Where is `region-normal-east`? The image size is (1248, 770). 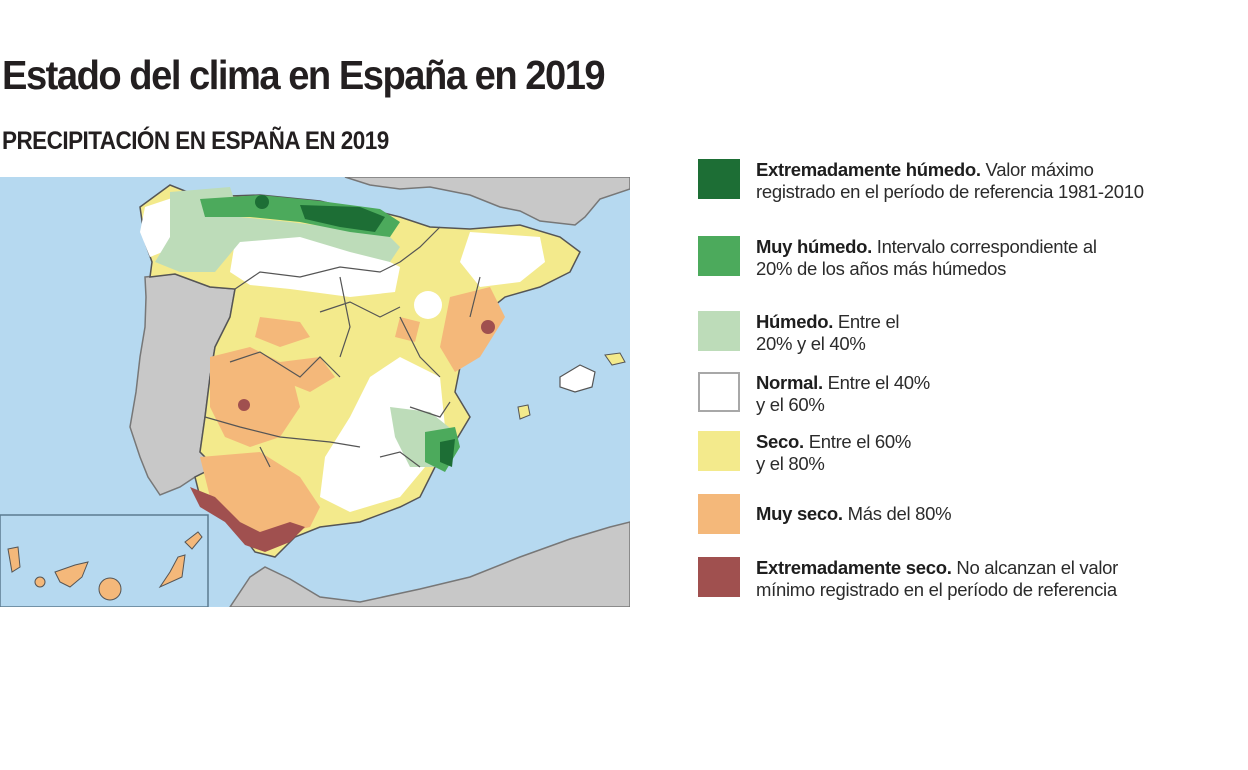 region-normal-east is located at coordinates (502, 259).